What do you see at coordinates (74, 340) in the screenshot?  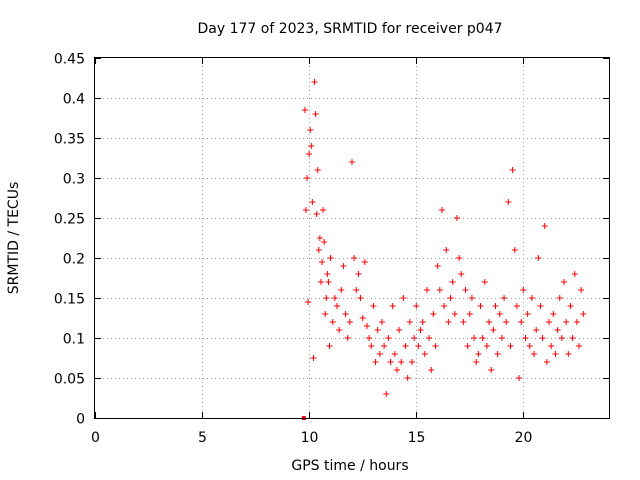 I see `y-tick-label: 0.1` at bounding box center [74, 340].